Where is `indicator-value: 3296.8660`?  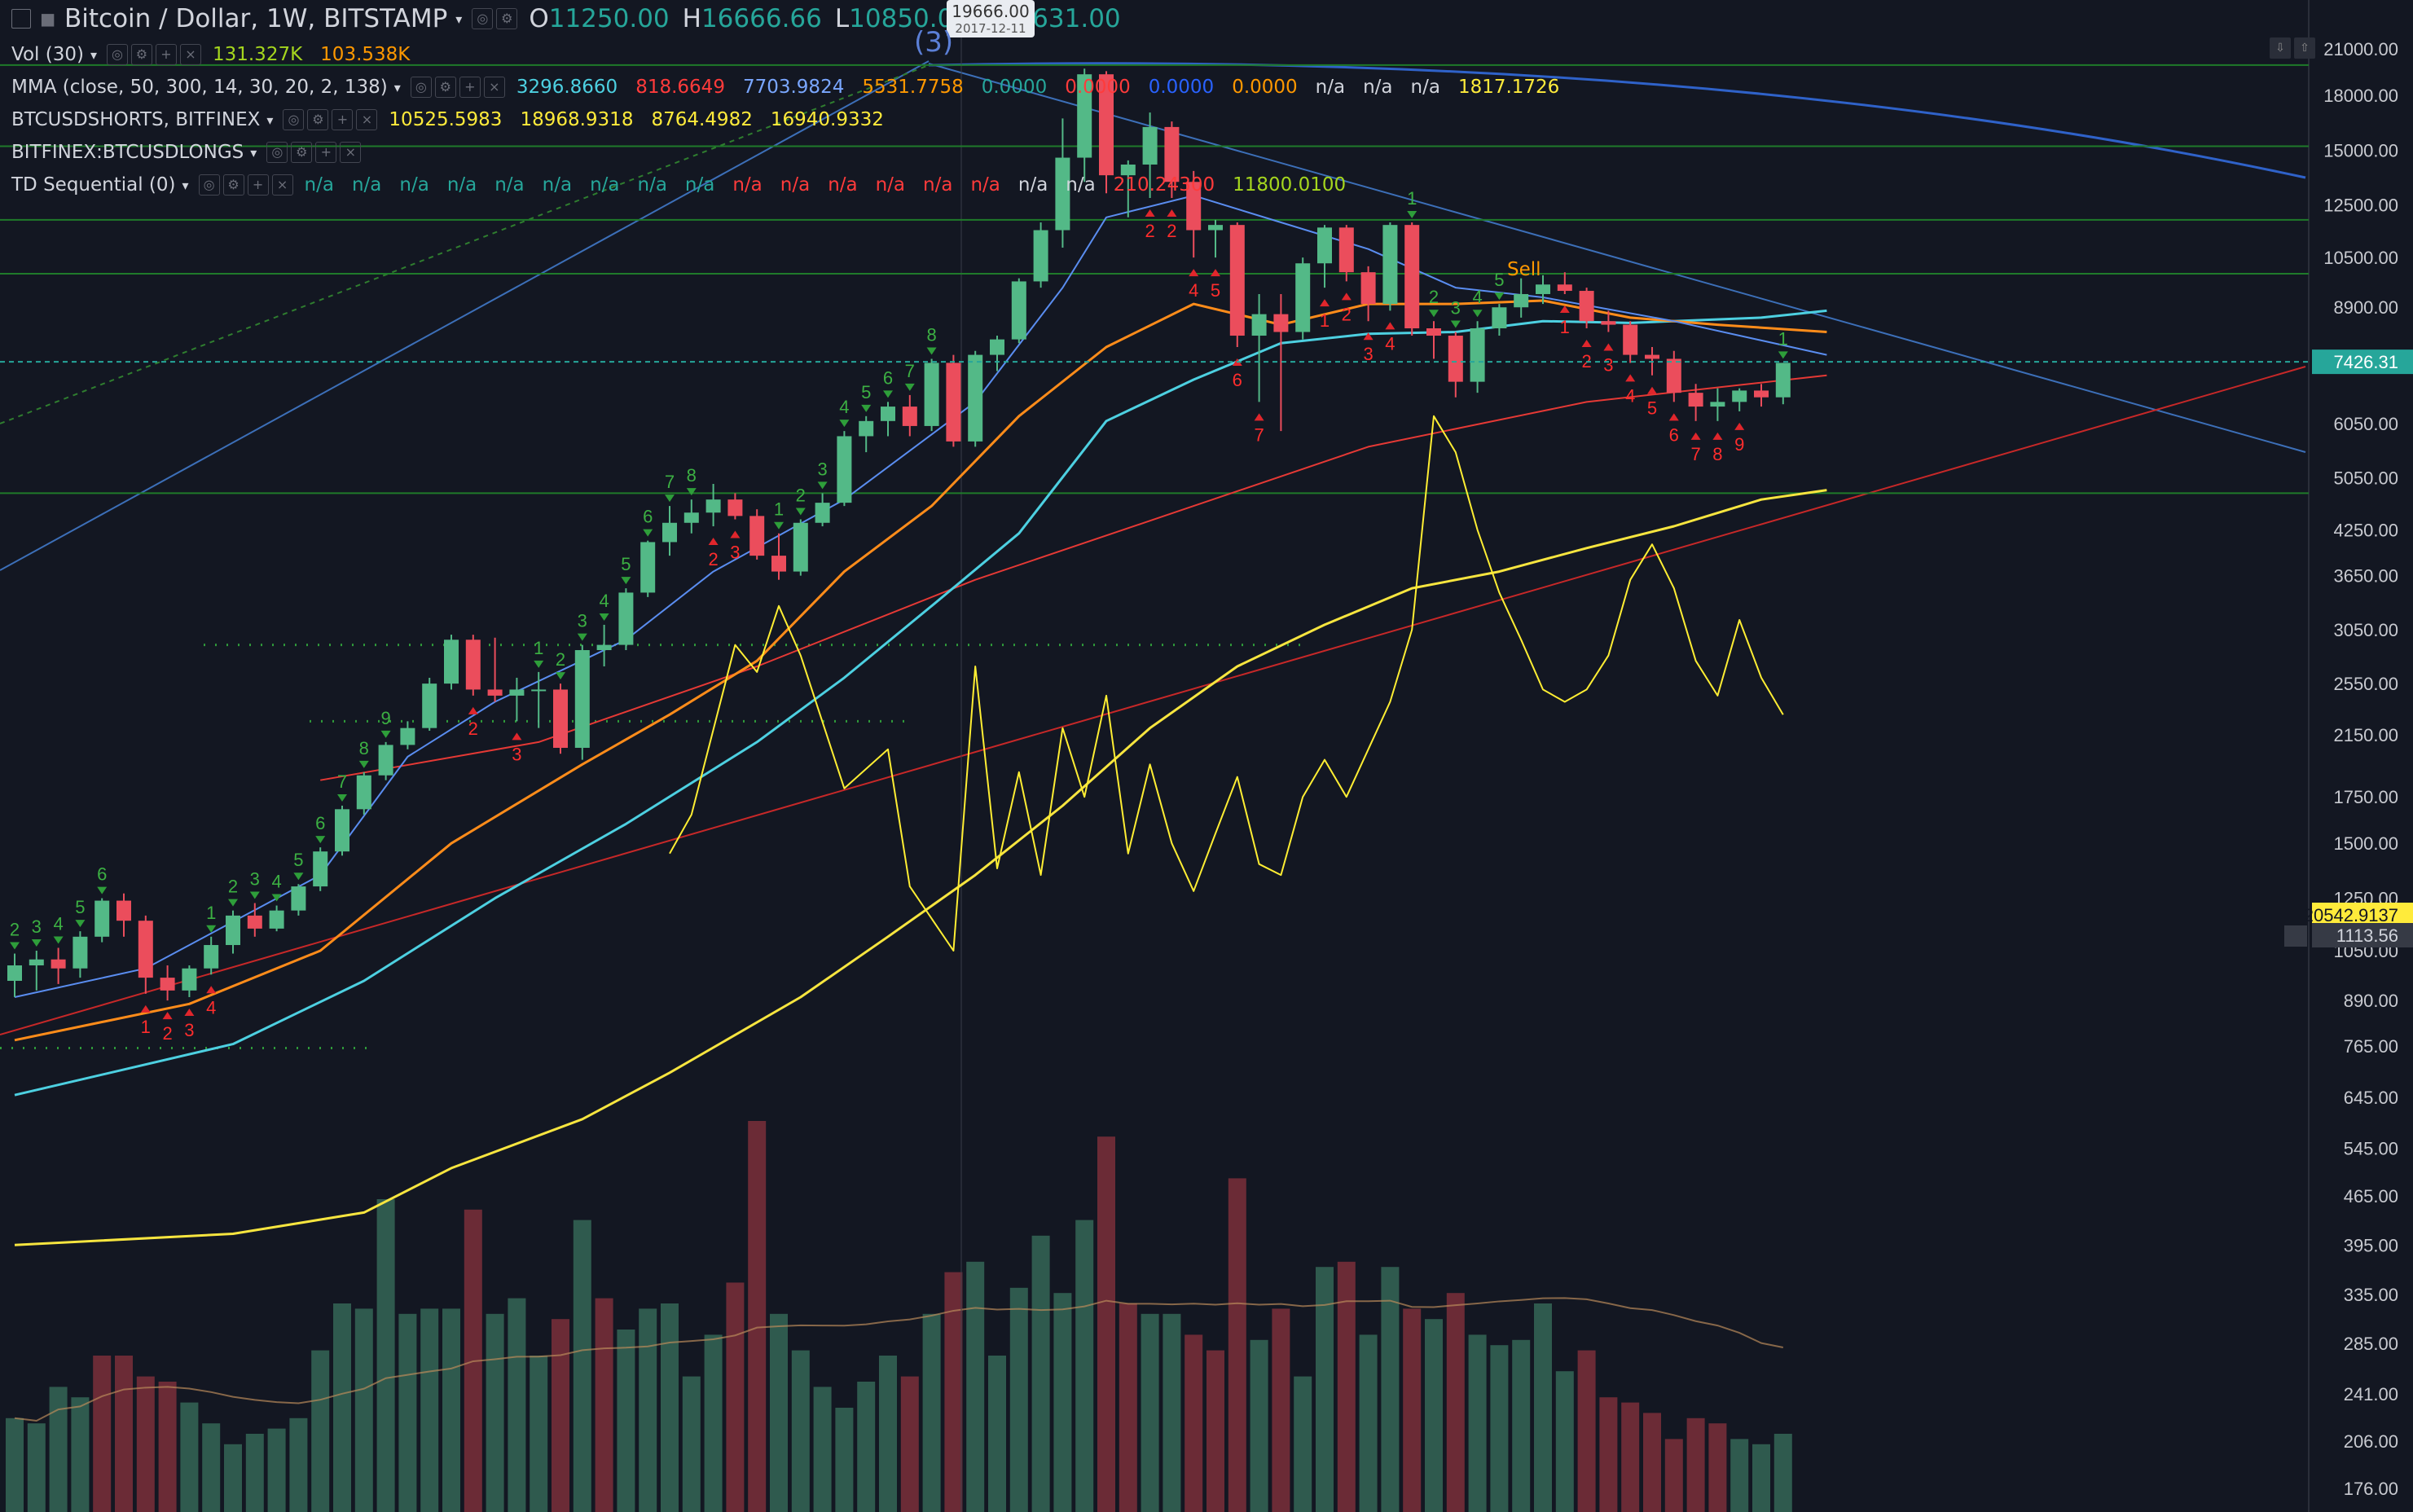
indicator-value: 3296.8660 is located at coordinates (567, 87).